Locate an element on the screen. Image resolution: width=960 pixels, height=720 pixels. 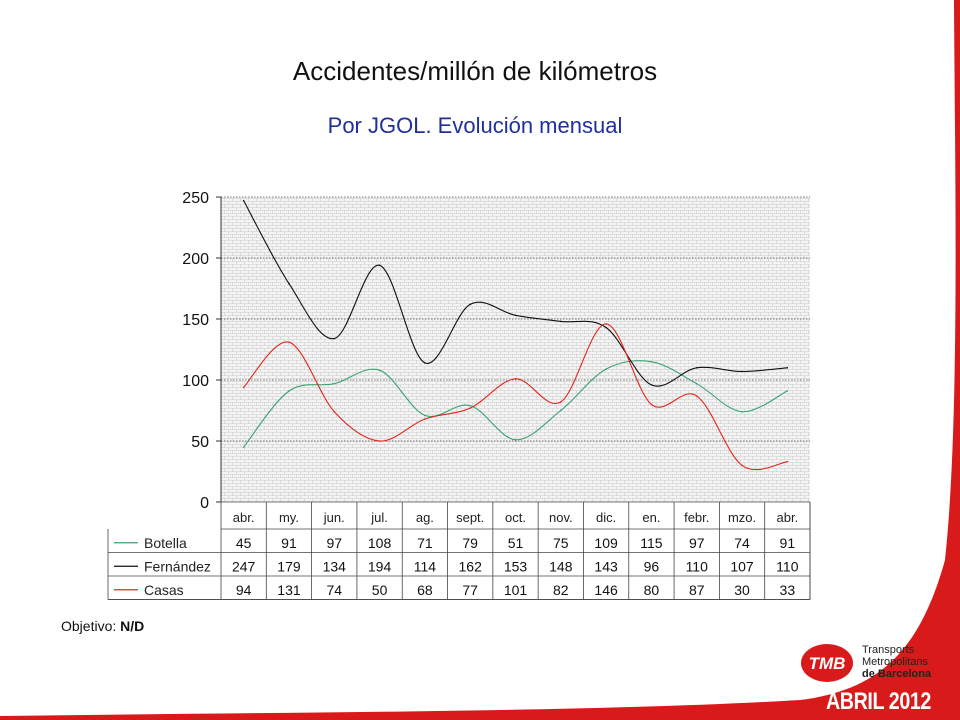
x-tick-label: nov. is located at coordinates (561, 517).